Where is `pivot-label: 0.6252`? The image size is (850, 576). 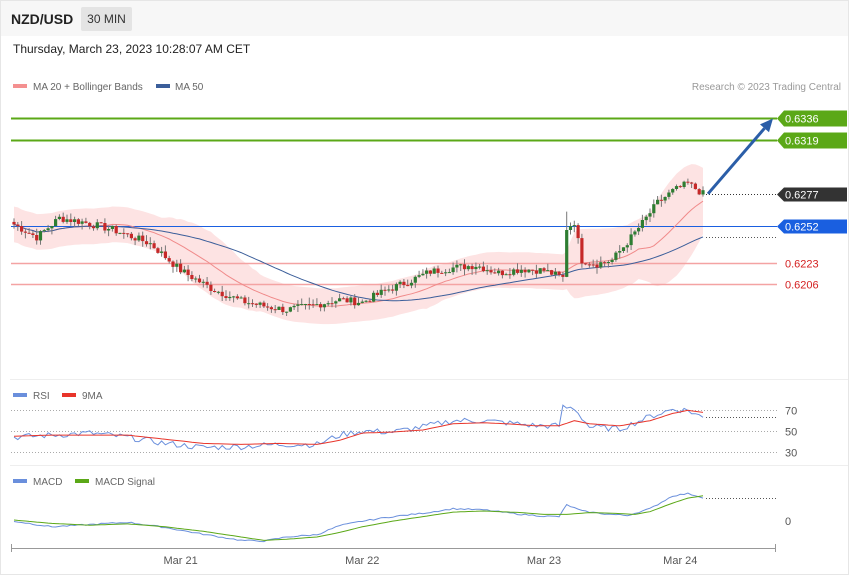
pivot-label: 0.6252 is located at coordinates (802, 228).